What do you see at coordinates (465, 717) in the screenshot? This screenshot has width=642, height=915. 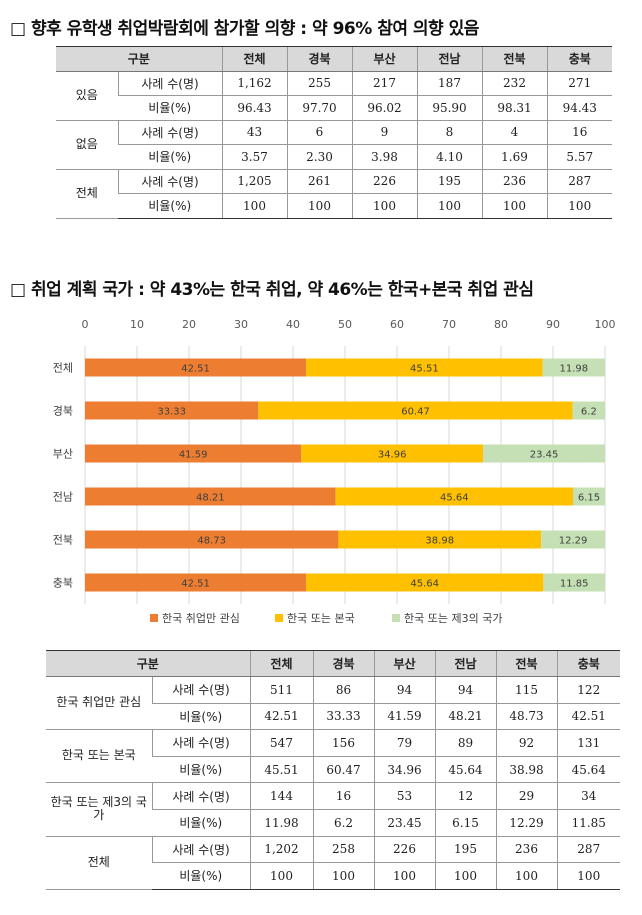 I see `table-cell: 48.21` at bounding box center [465, 717].